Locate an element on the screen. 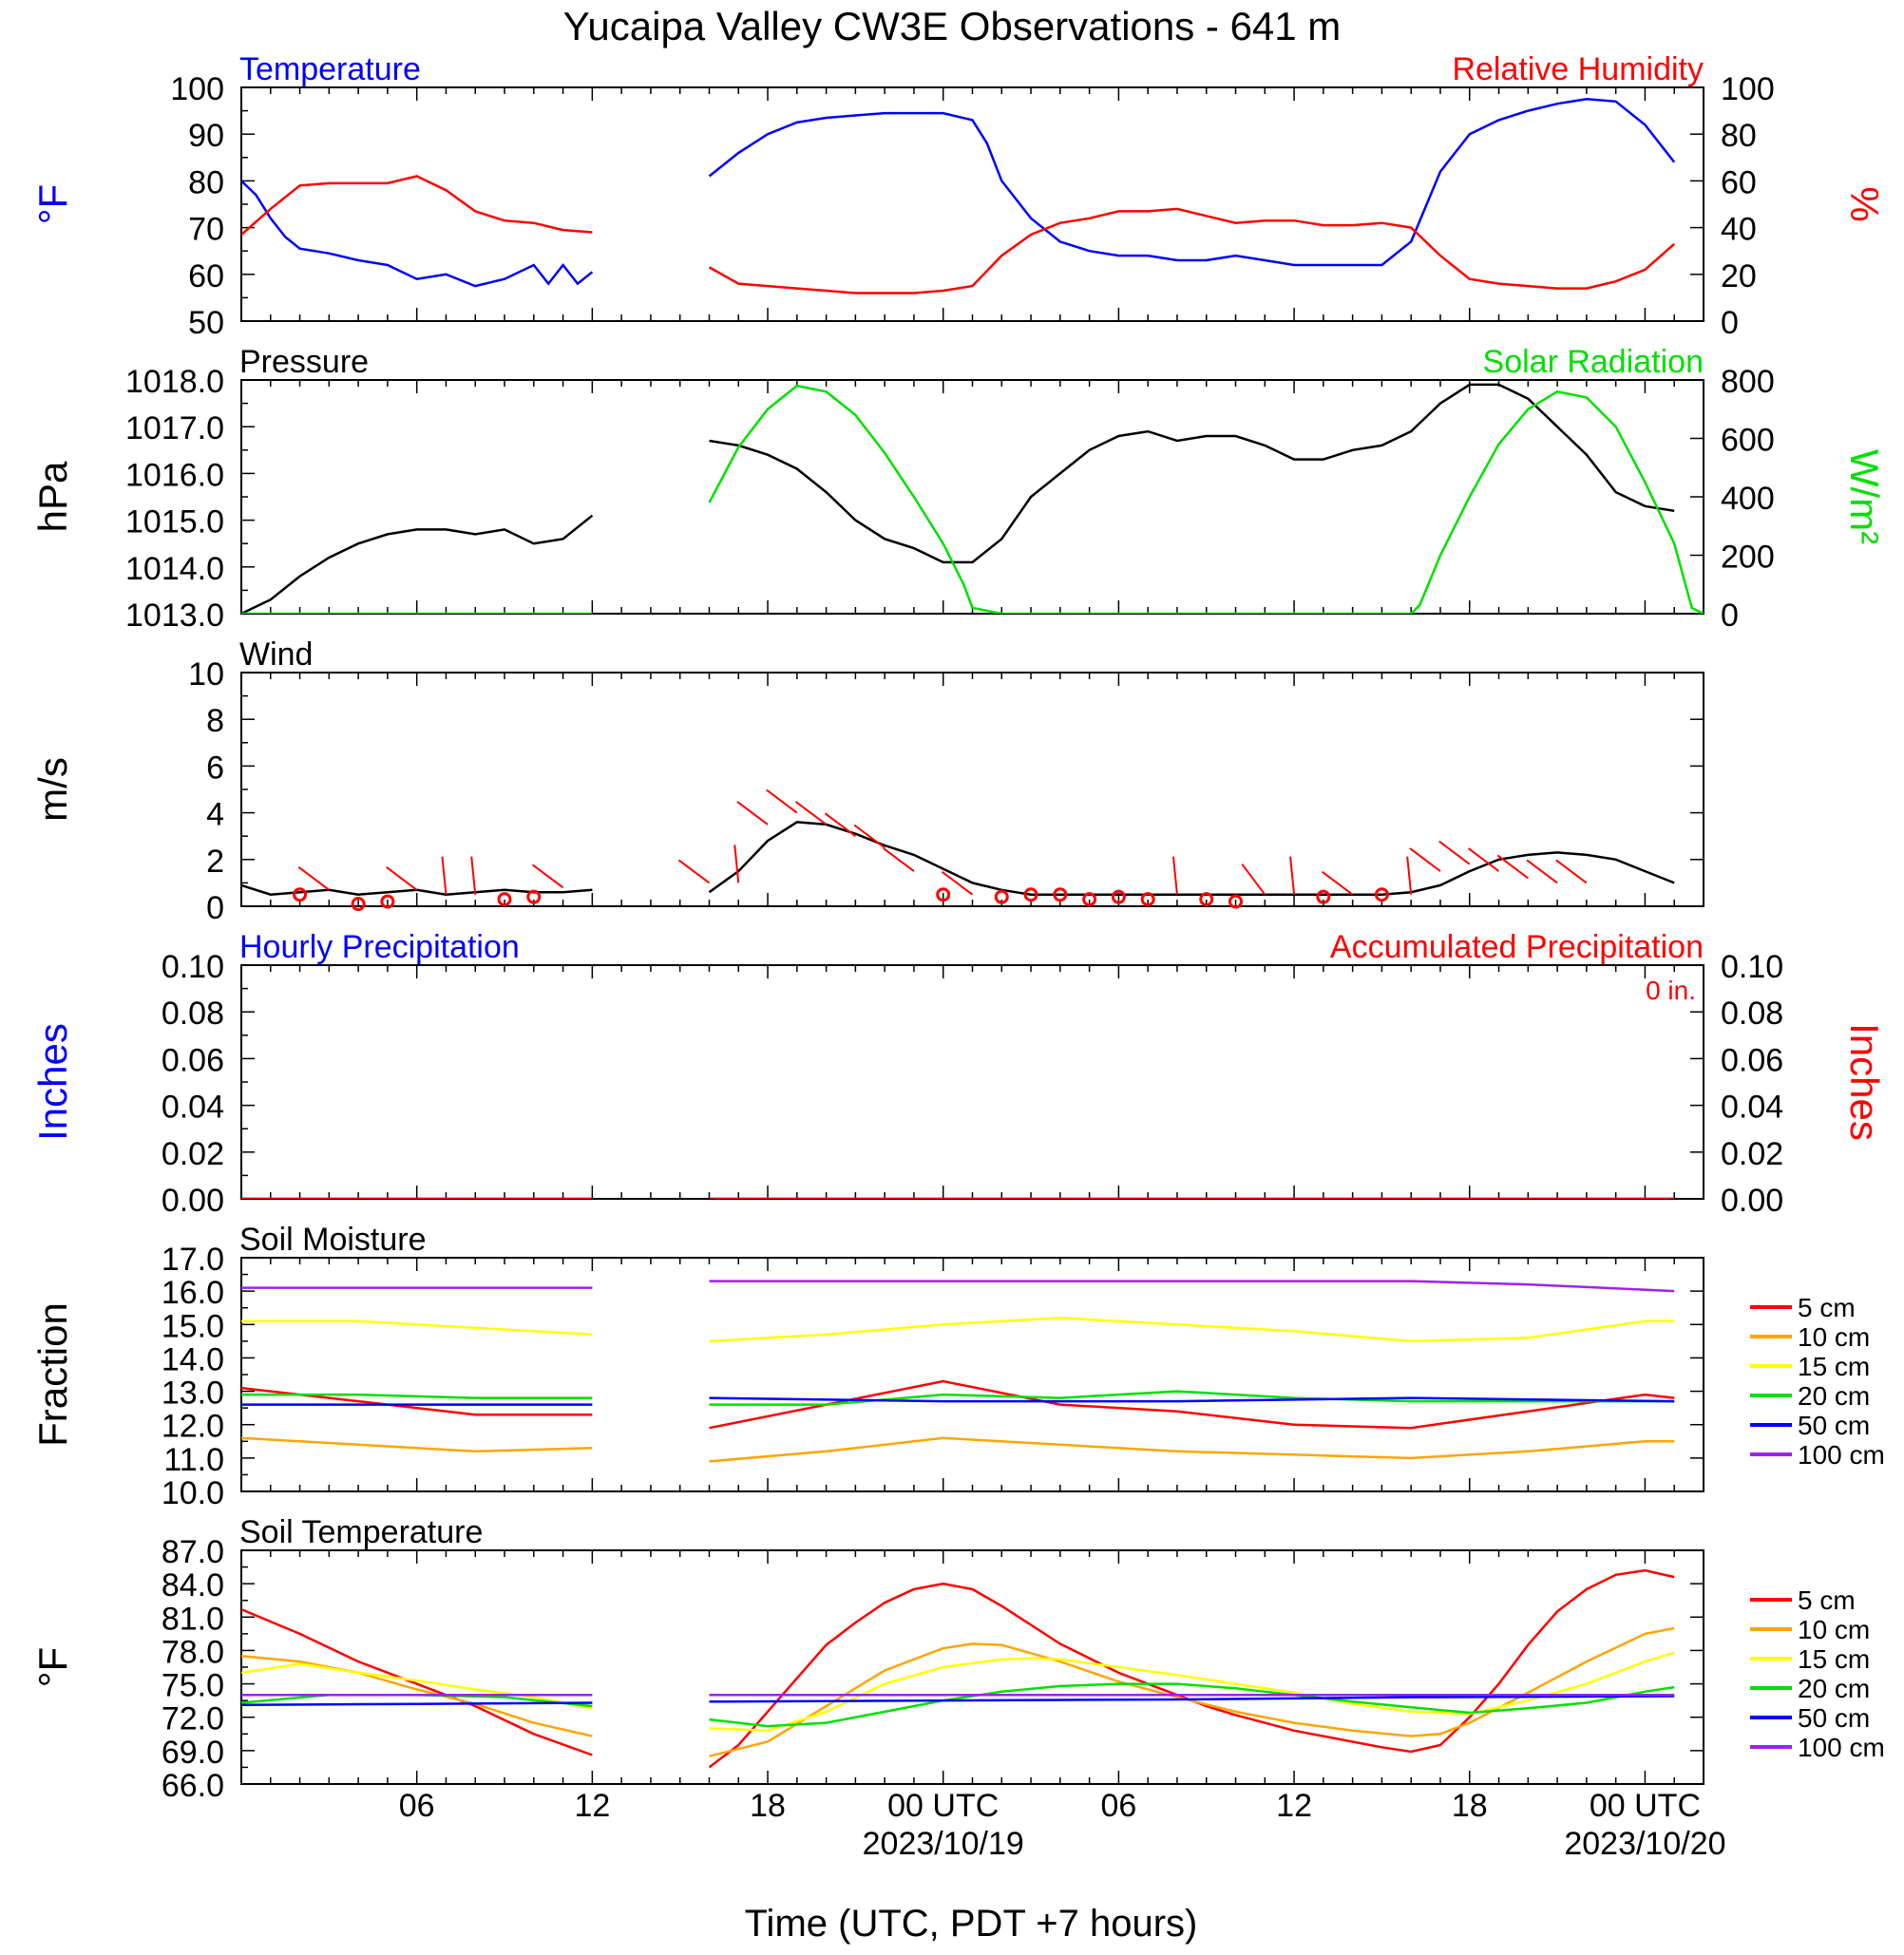 The width and height of the screenshot is (1904, 1955). y-axis-label-right: % is located at coordinates (1865, 203).